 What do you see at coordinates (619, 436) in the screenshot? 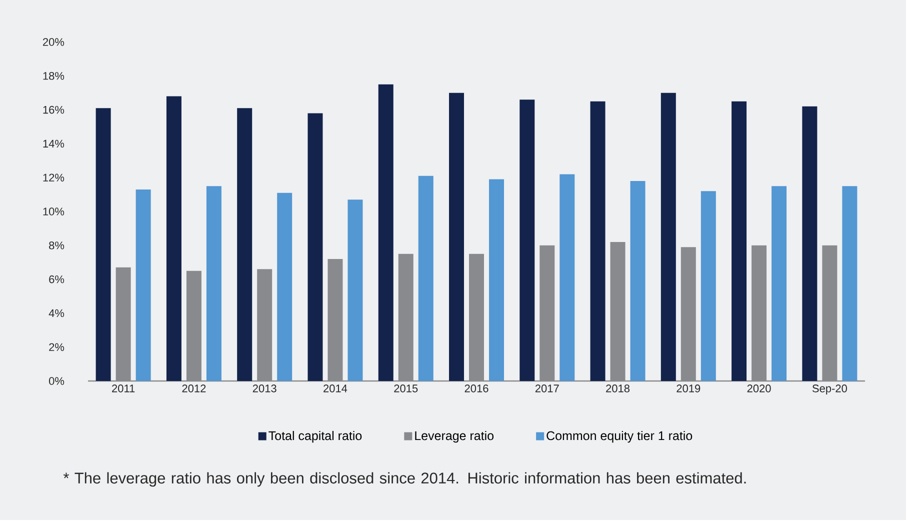
I see `legend-label: Common equity tier 1 ratio` at bounding box center [619, 436].